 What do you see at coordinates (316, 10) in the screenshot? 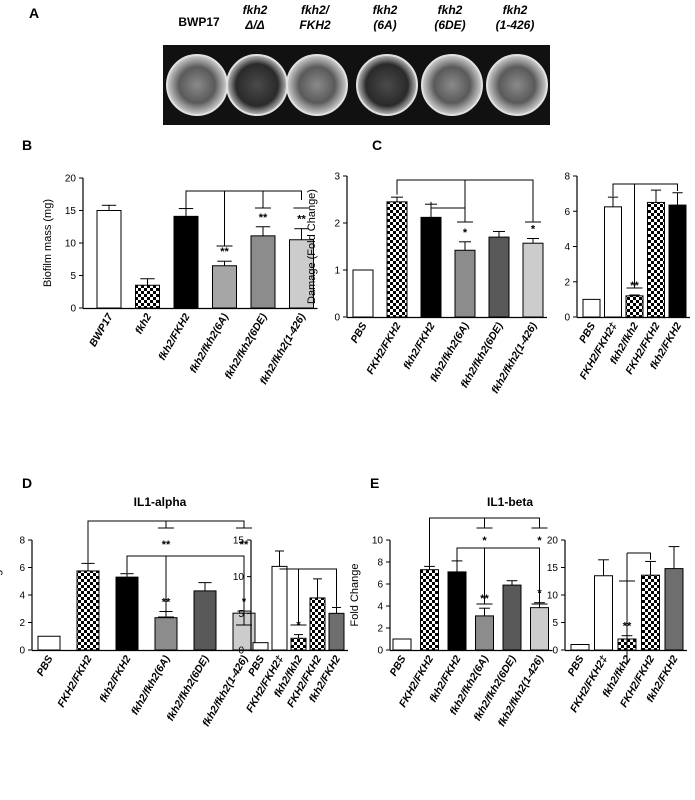
I see `well-label-line1: fkh2/` at bounding box center [316, 10].